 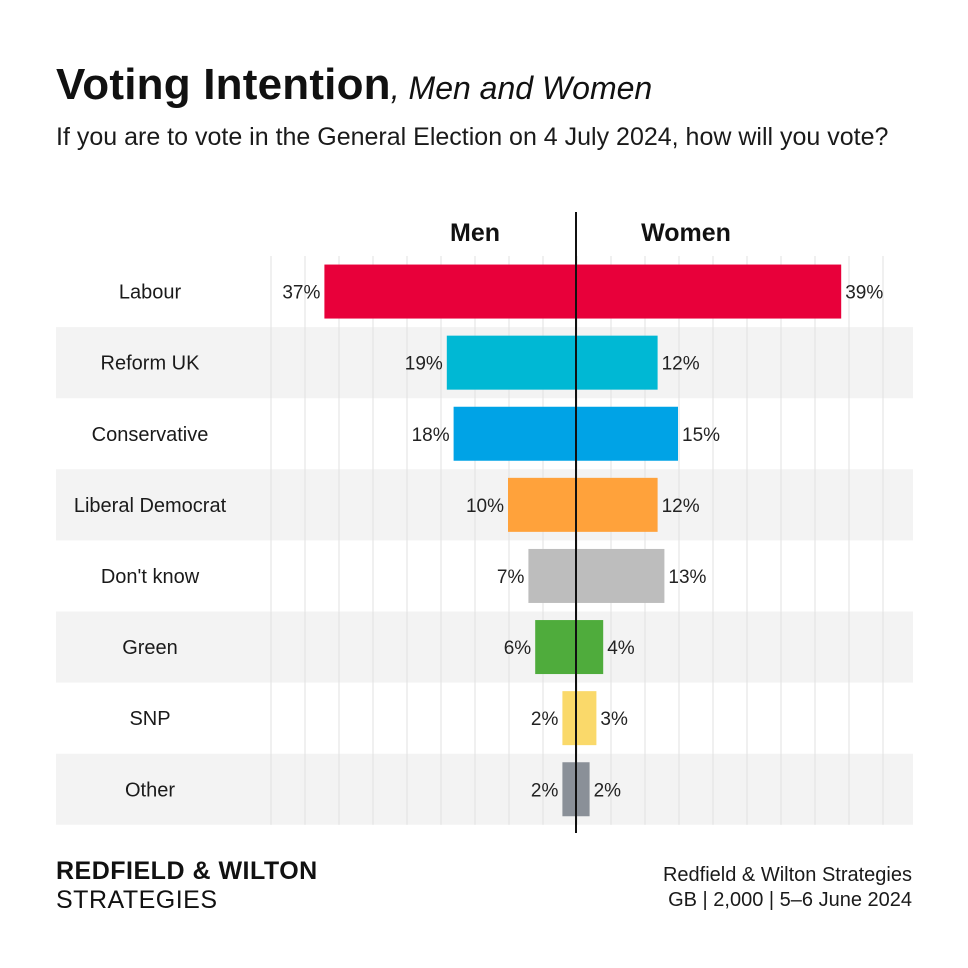 What do you see at coordinates (608, 790) in the screenshot?
I see `data-label-women: 2%` at bounding box center [608, 790].